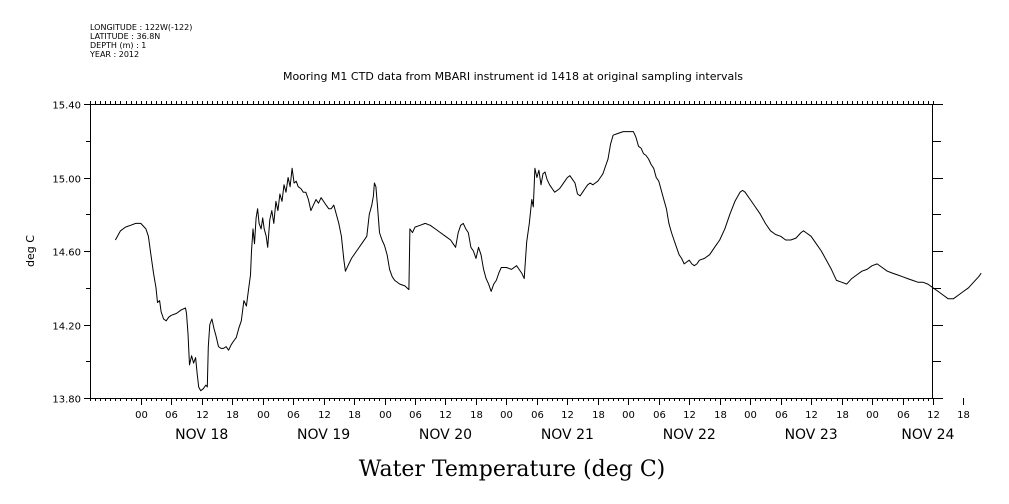 The width and height of the screenshot is (1009, 504). Describe the element at coordinates (30, 251) in the screenshot. I see `y-axis-label: deg C` at that location.